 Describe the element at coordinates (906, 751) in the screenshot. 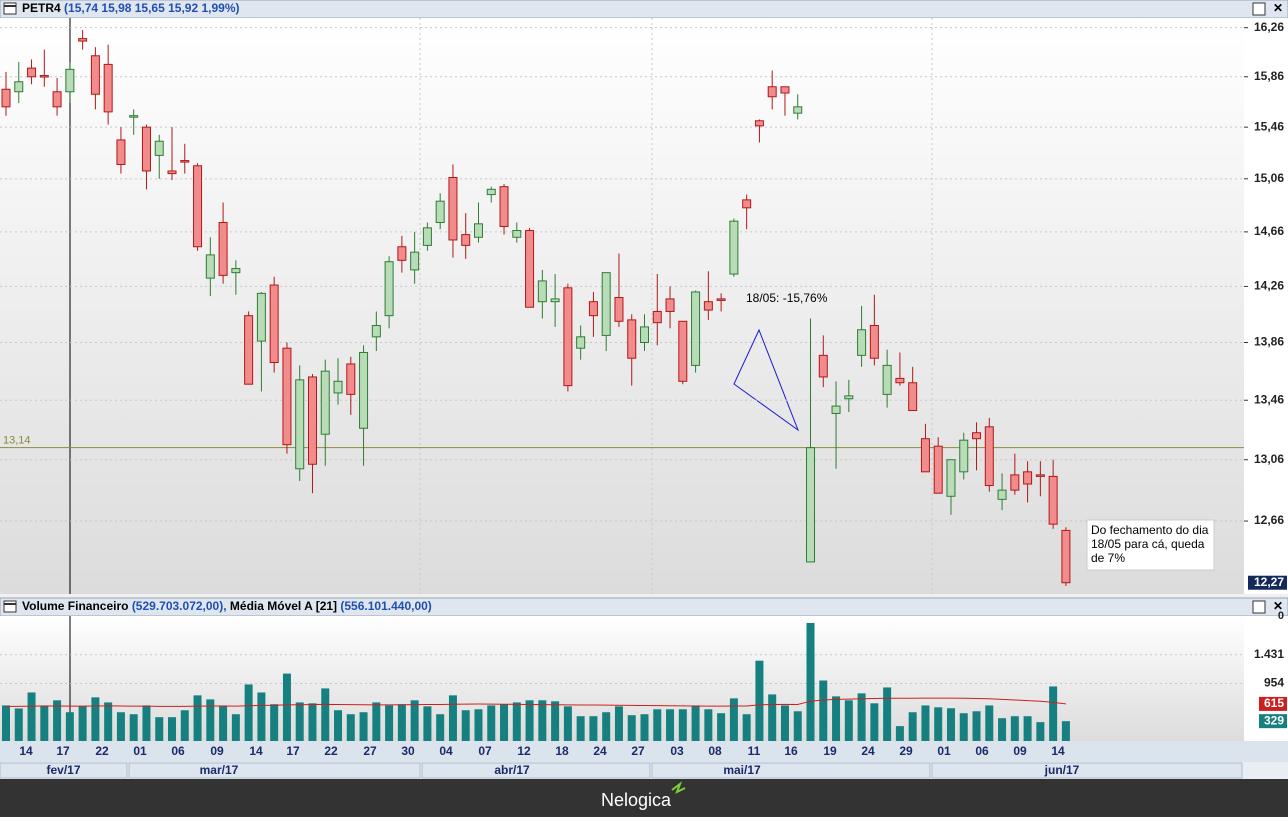

I see `x-tick-label: 29` at that location.